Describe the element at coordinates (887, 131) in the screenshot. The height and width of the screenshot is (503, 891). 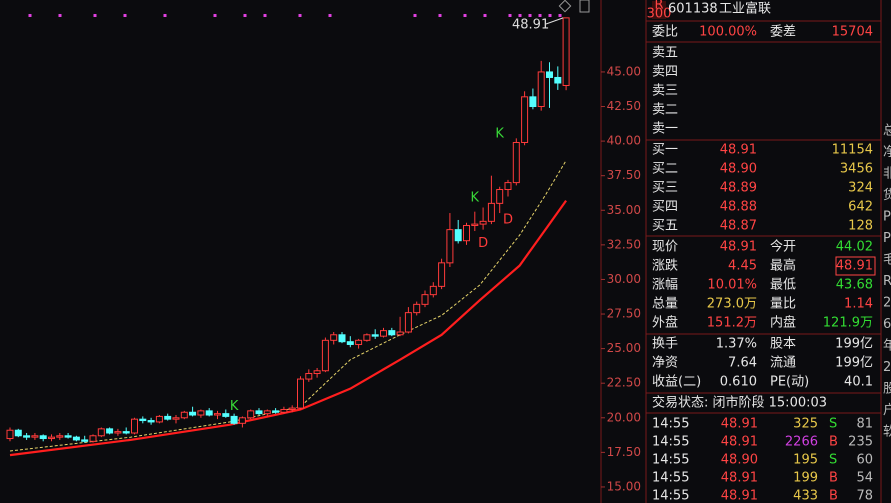
I see `edge-label: 总` at that location.